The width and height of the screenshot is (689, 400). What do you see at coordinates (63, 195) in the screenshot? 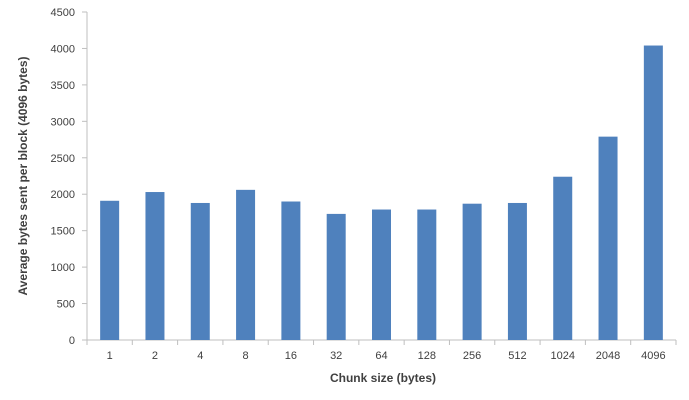
I see `y-tick-label: 2000` at bounding box center [63, 195].